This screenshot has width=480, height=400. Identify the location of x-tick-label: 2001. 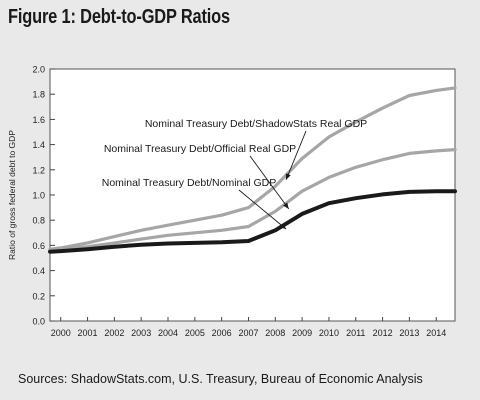
(88, 333).